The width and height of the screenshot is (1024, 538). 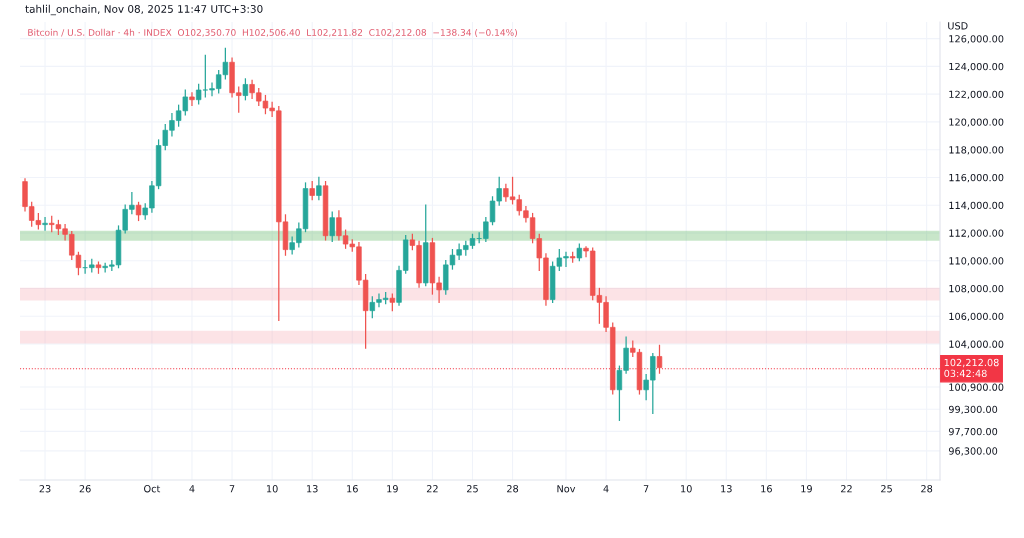 I want to click on x-tick-label: Oct, so click(x=152, y=489).